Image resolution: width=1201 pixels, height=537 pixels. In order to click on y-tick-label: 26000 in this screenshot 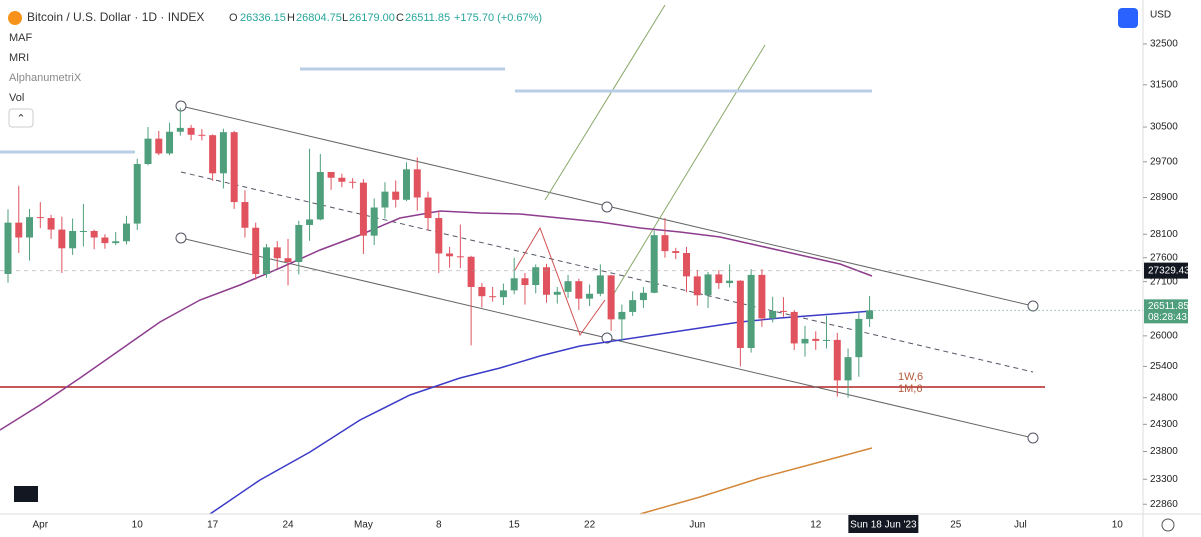, I will do `click(1164, 335)`.